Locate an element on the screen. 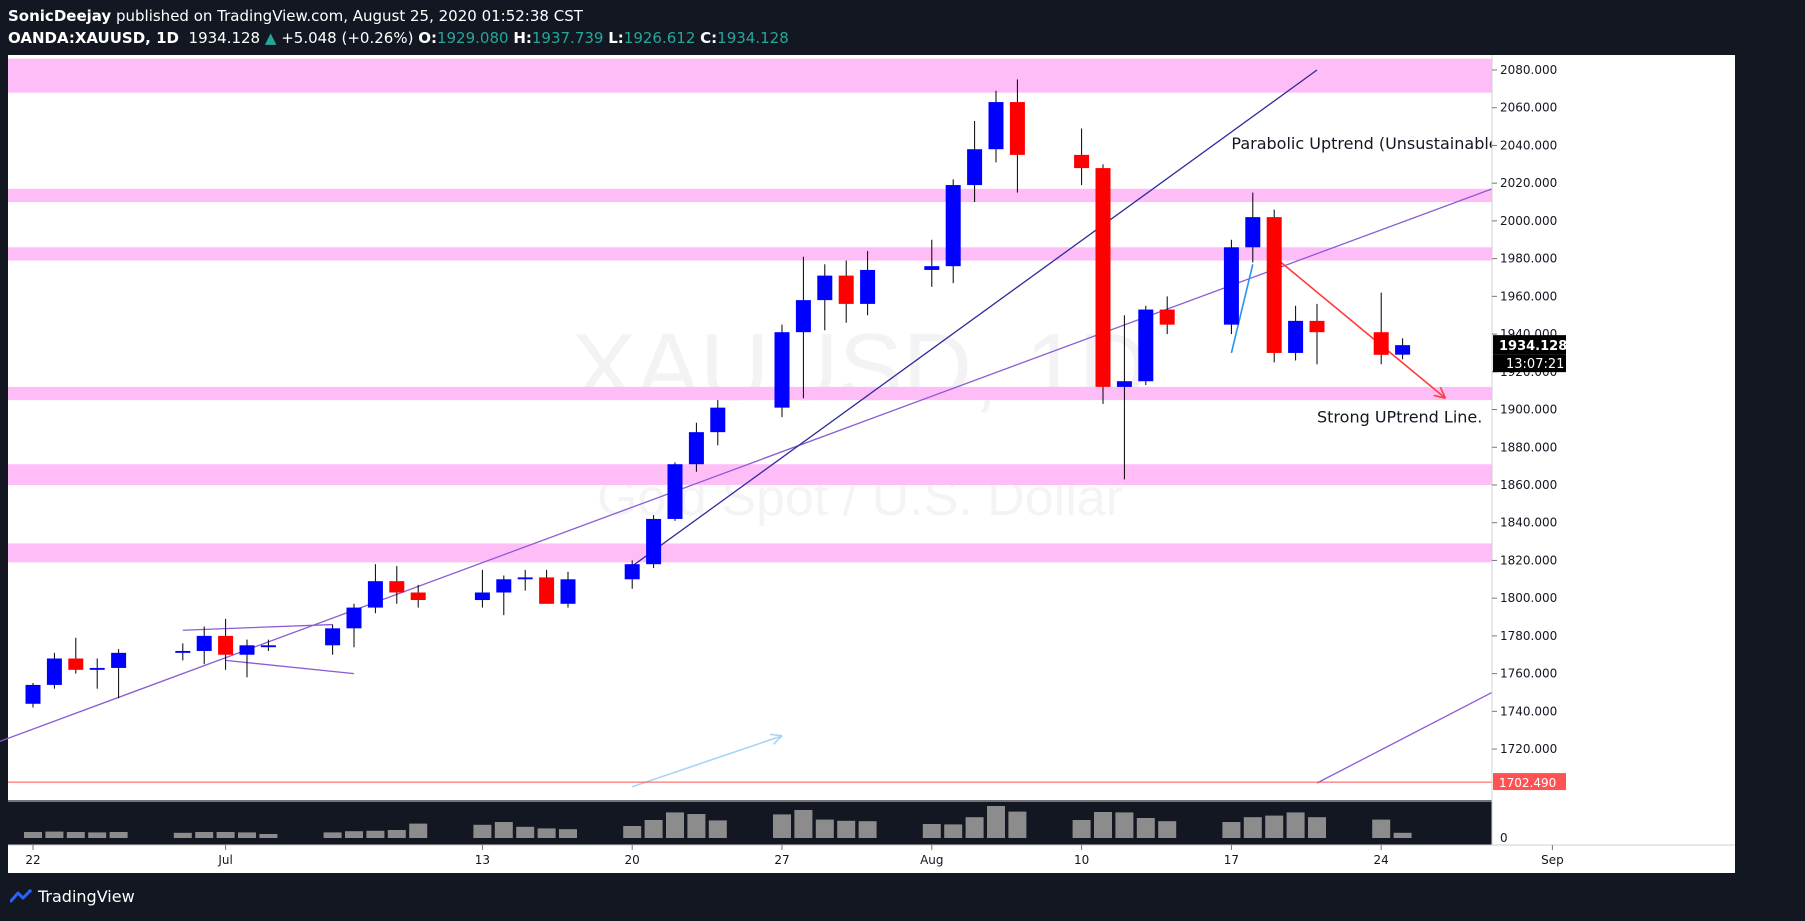 The height and width of the screenshot is (921, 1805). time-axis: 22Jul132027Aug101724Sep1421Oct is located at coordinates (906, 858).